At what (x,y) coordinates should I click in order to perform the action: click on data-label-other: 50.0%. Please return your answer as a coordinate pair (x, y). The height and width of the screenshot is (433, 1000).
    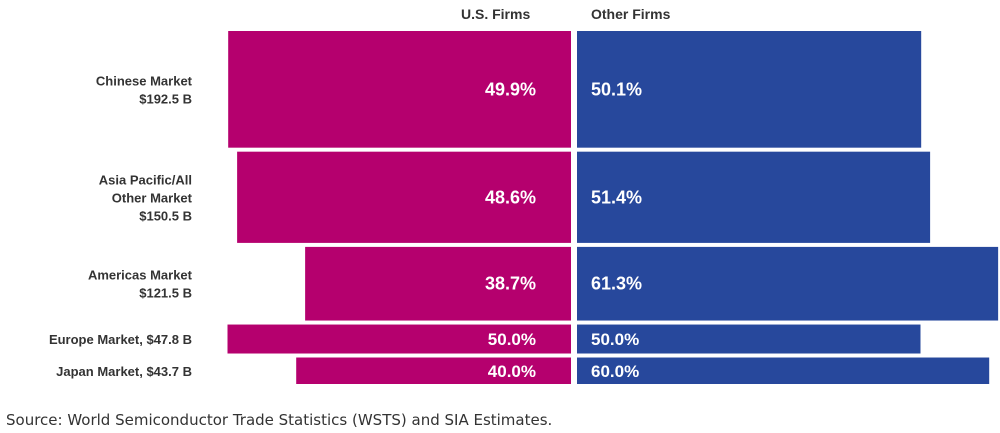
    Looking at the image, I should click on (615, 339).